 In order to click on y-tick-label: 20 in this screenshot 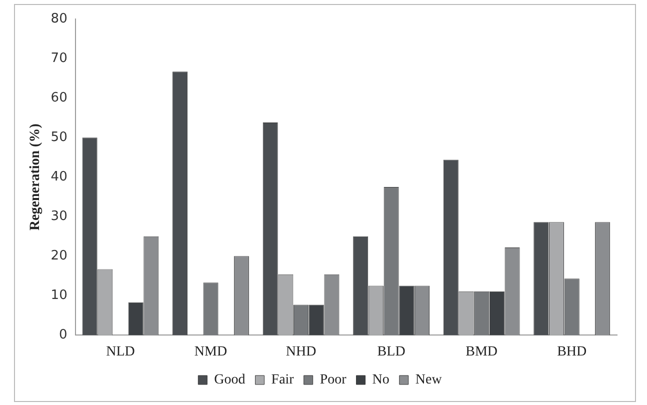, I will do `click(59, 256)`.